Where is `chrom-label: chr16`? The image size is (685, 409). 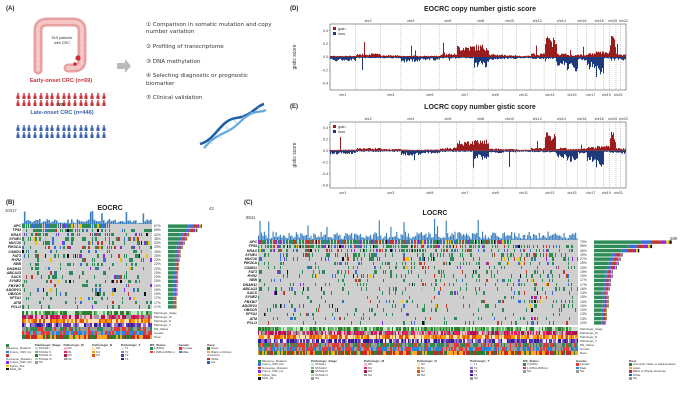 chrom-label: chr16 is located at coordinates (581, 21).